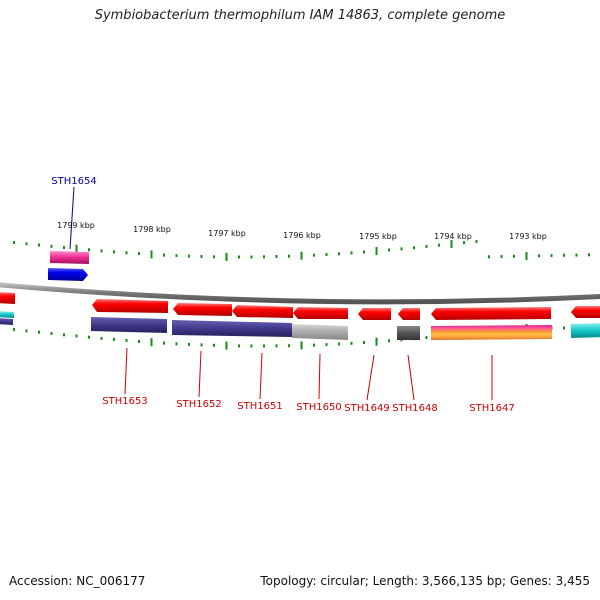 The height and width of the screenshot is (600, 600). I want to click on leader-line-sth1654, so click(72, 218).